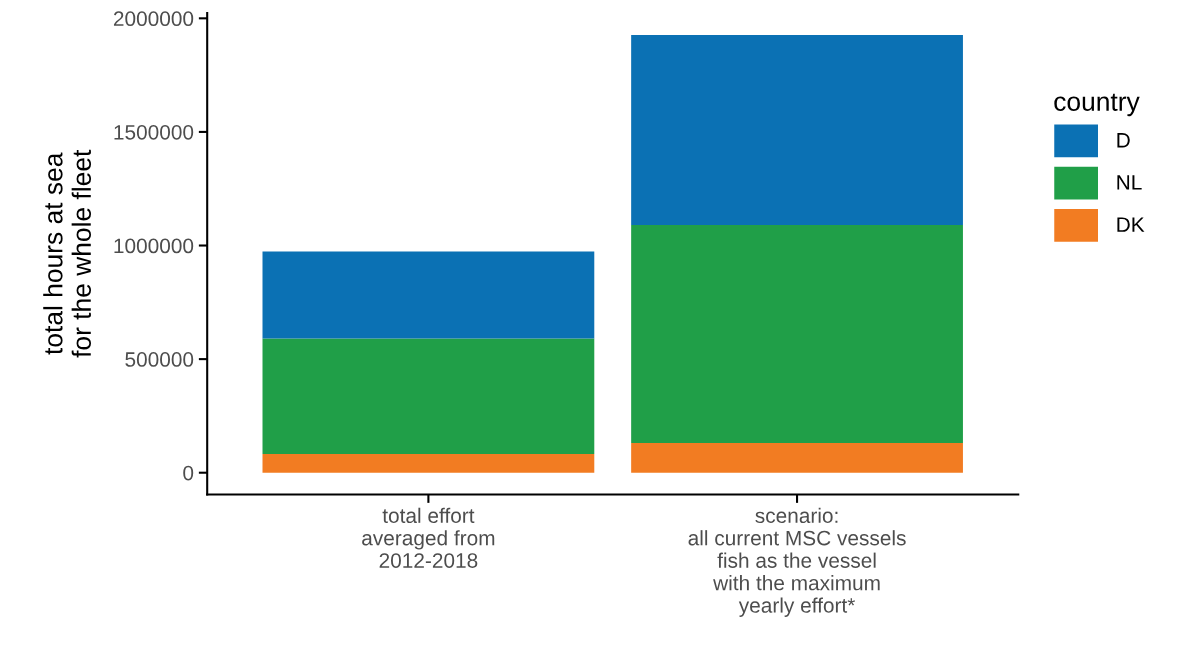 The image size is (1184, 655). What do you see at coordinates (797, 562) in the screenshot?
I see `x-tick-label: scenario: all current MSC vessels fish as the vessel with the maximum yearly effort*` at bounding box center [797, 562].